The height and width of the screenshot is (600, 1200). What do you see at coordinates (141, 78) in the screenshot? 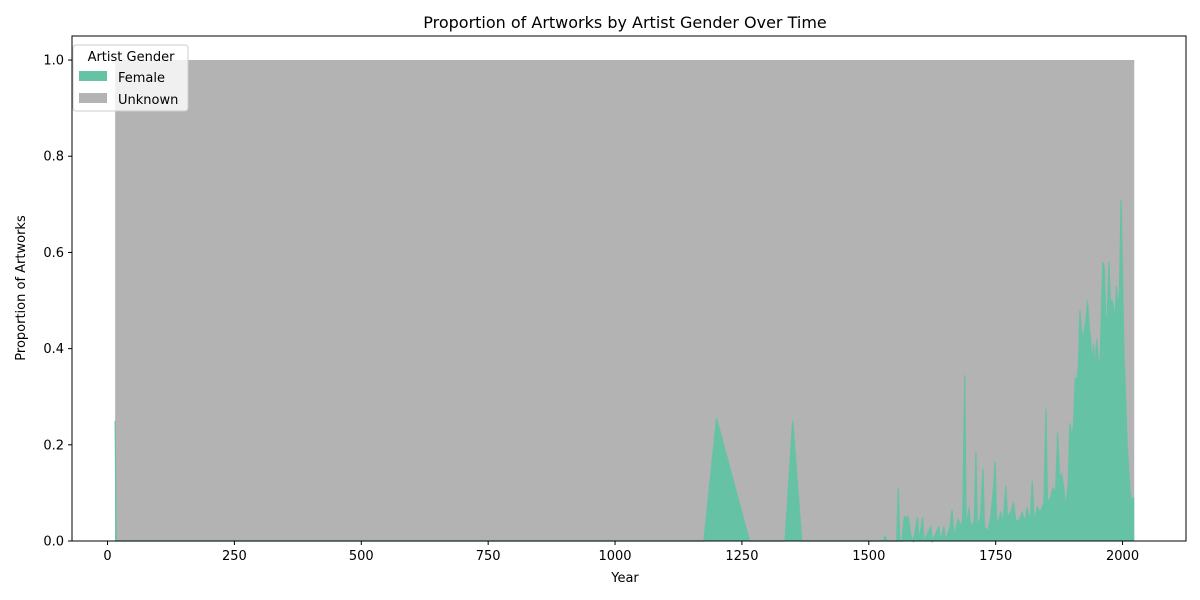
I see `legend-label-female: Female` at bounding box center [141, 78].